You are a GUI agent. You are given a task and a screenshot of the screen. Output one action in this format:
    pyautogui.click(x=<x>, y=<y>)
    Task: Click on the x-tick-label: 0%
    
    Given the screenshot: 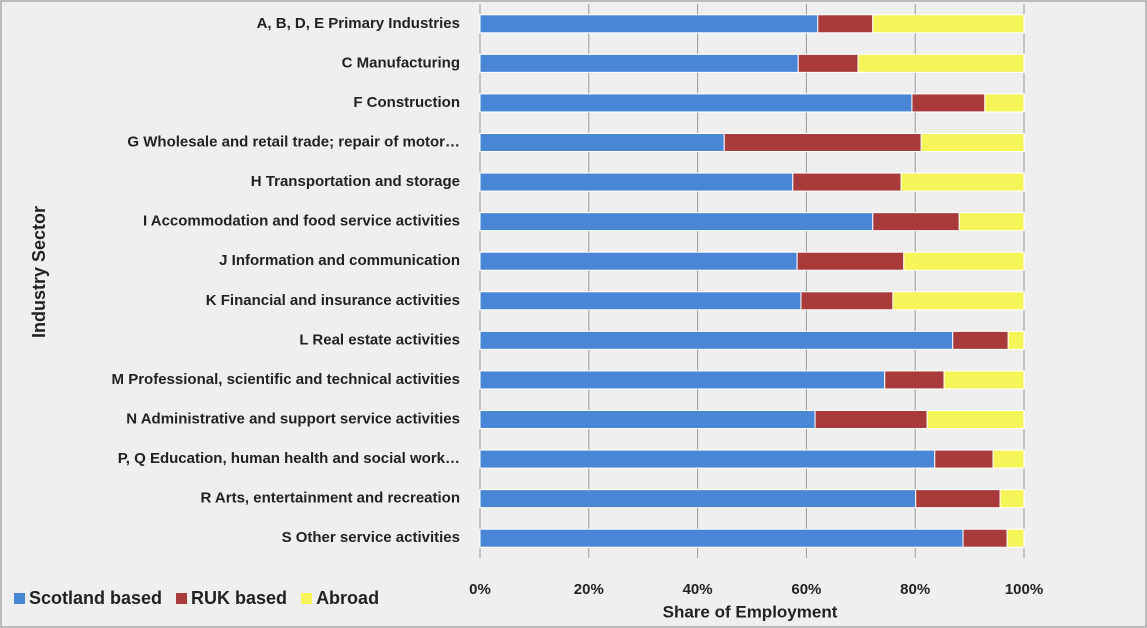 What is the action you would take?
    pyautogui.click(x=480, y=589)
    